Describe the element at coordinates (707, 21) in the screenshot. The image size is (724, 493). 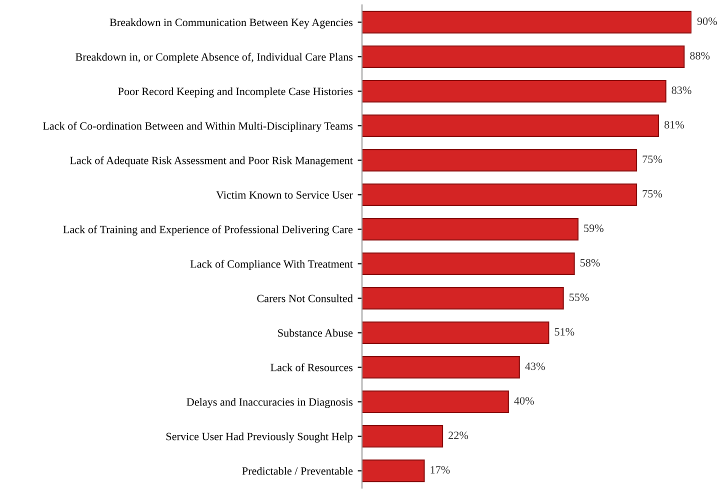
I see `data-label: 90%` at that location.